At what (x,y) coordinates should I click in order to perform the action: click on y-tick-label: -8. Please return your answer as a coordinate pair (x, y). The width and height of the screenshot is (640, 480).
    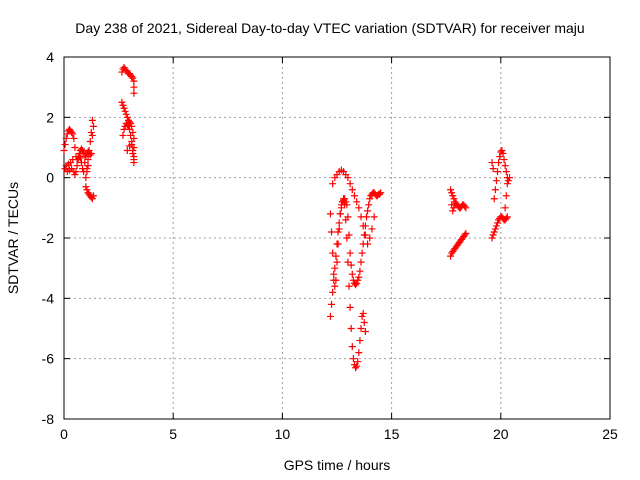
    Looking at the image, I should click on (48, 419).